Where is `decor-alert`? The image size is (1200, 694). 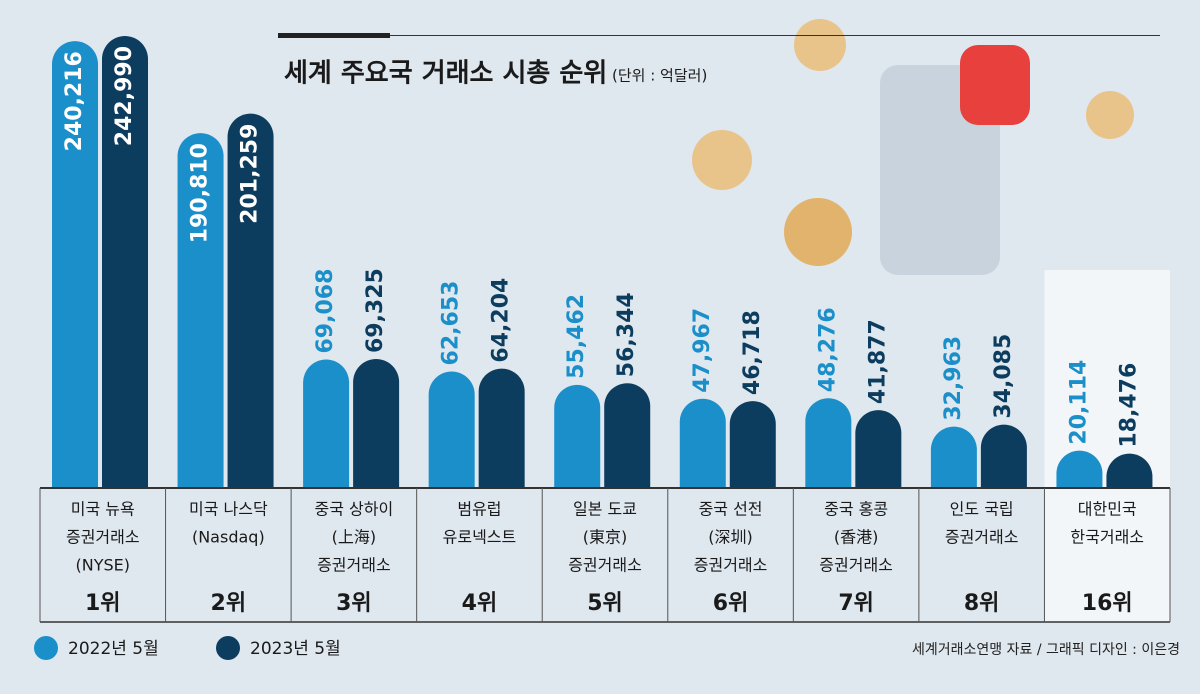
decor-alert is located at coordinates (995, 85).